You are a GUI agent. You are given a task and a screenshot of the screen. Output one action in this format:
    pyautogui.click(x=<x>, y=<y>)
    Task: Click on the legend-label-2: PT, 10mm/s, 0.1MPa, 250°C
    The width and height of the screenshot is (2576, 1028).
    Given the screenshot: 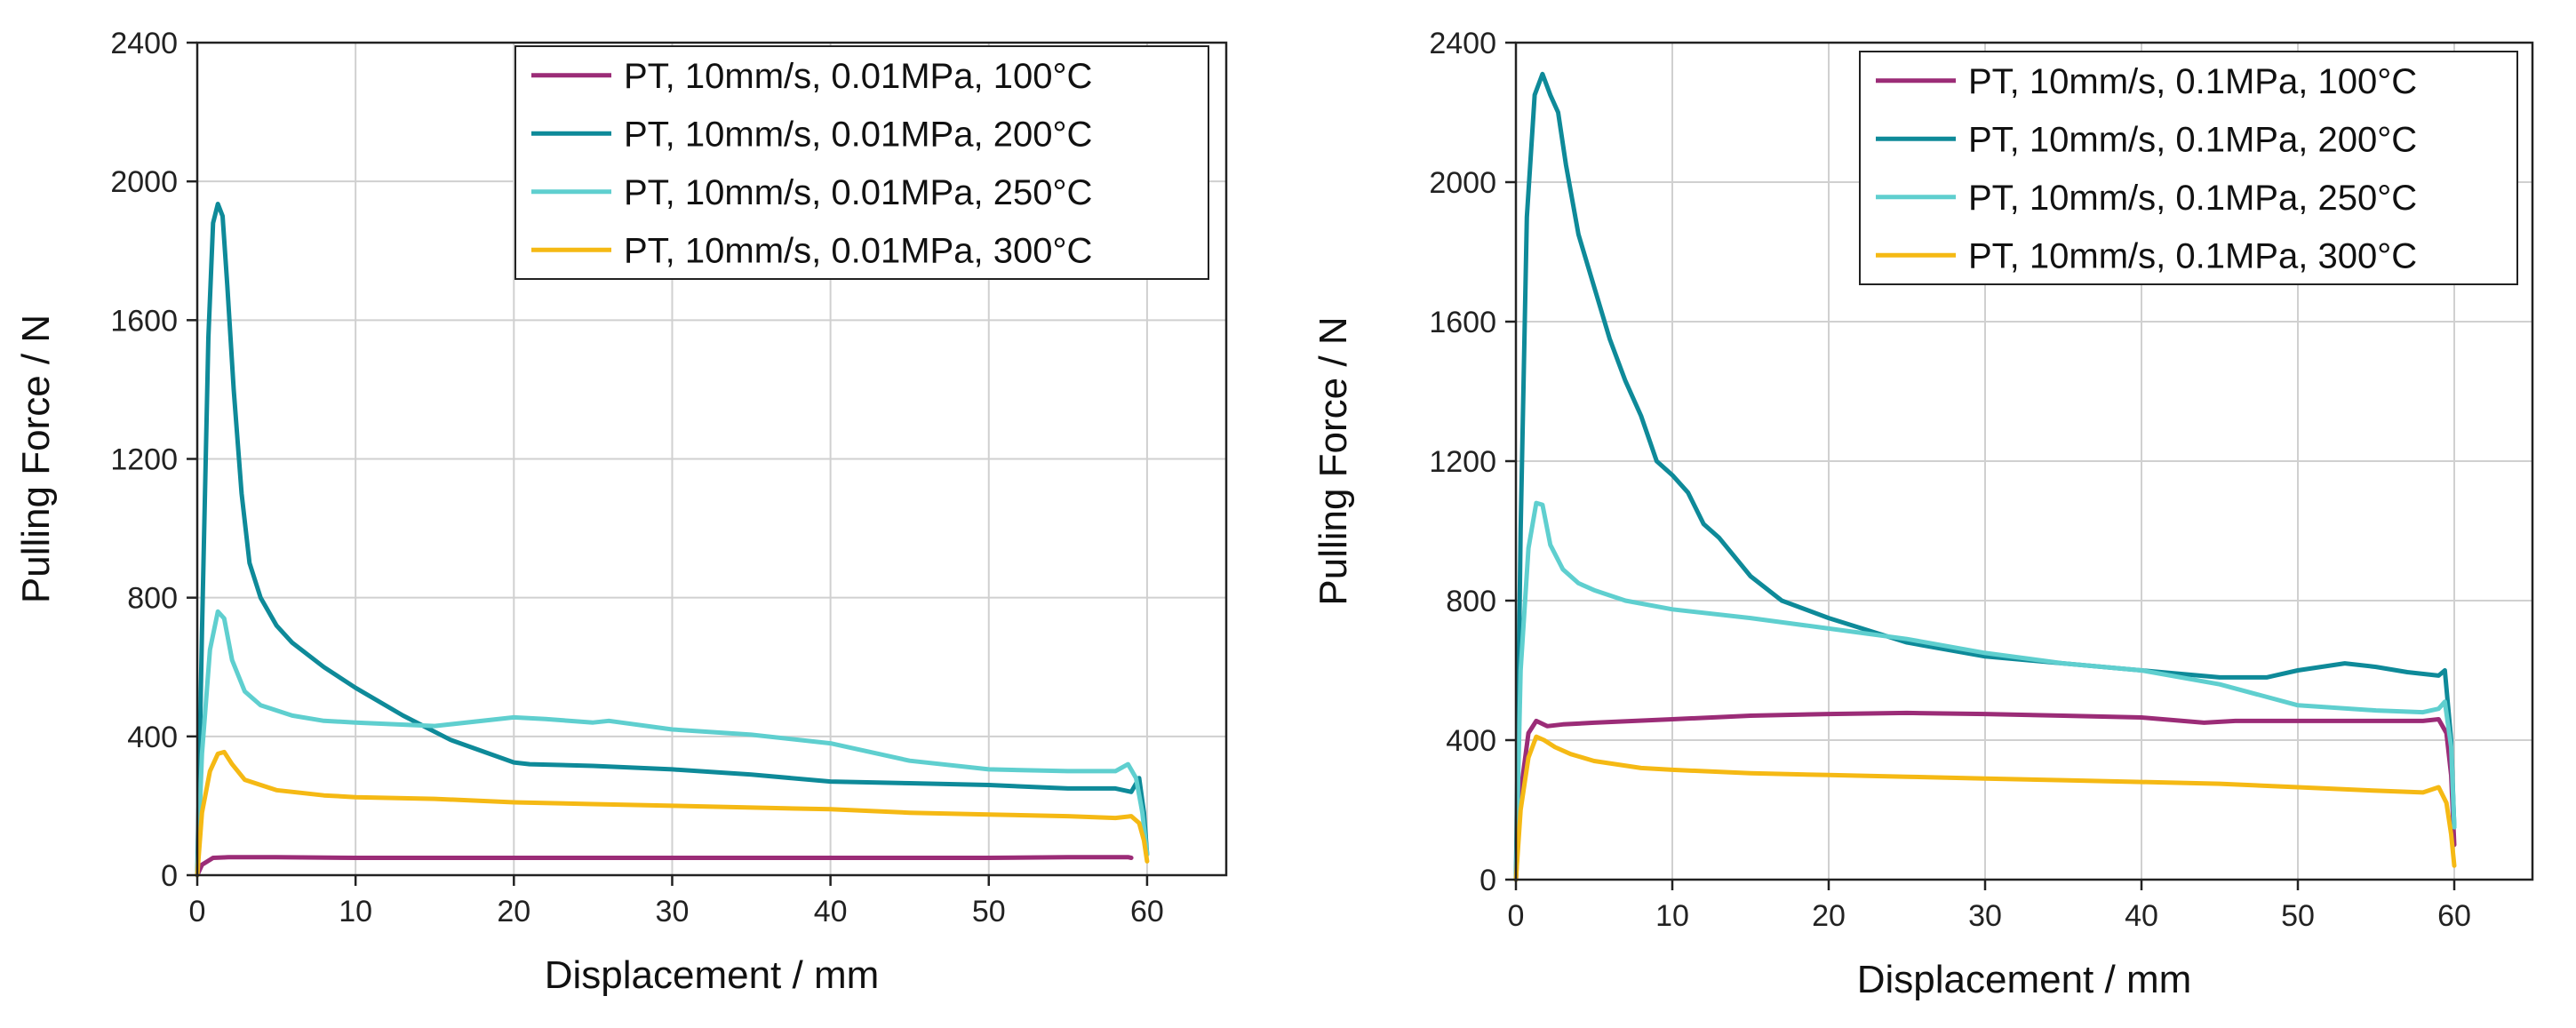 What is the action you would take?
    pyautogui.click(x=2192, y=198)
    